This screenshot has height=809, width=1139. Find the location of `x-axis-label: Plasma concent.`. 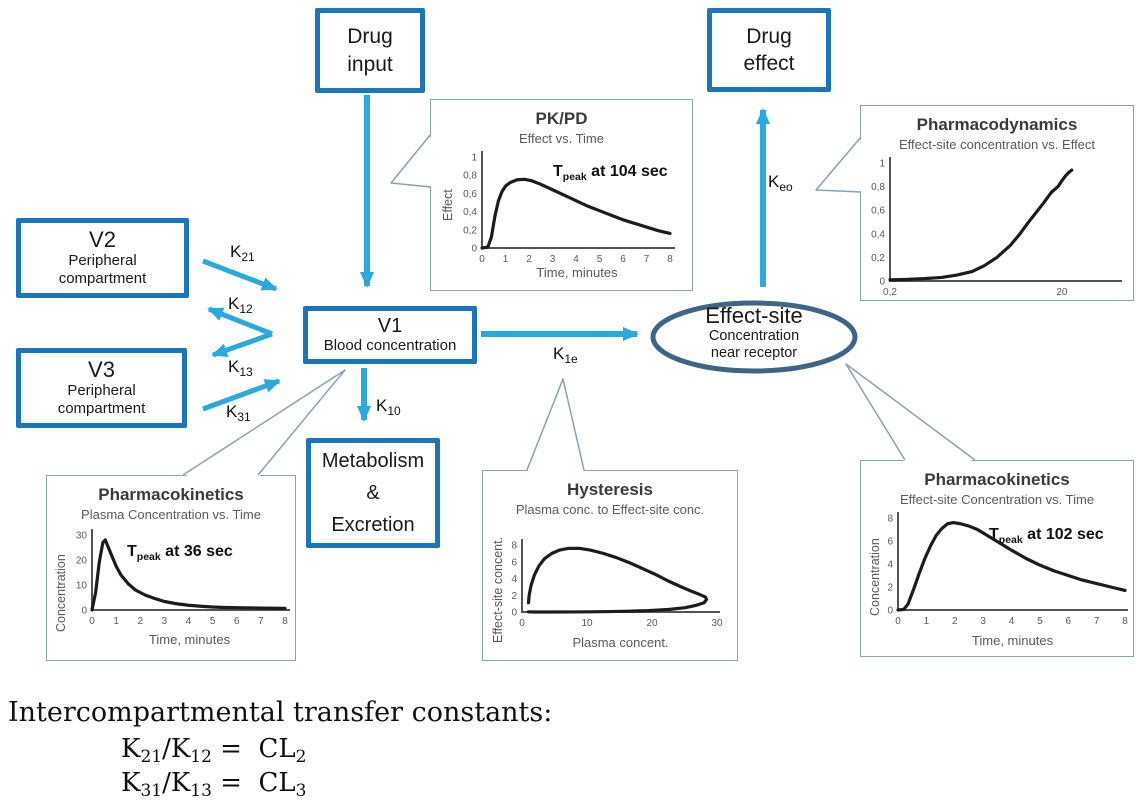

x-axis-label: Plasma concent. is located at coordinates (620, 642).